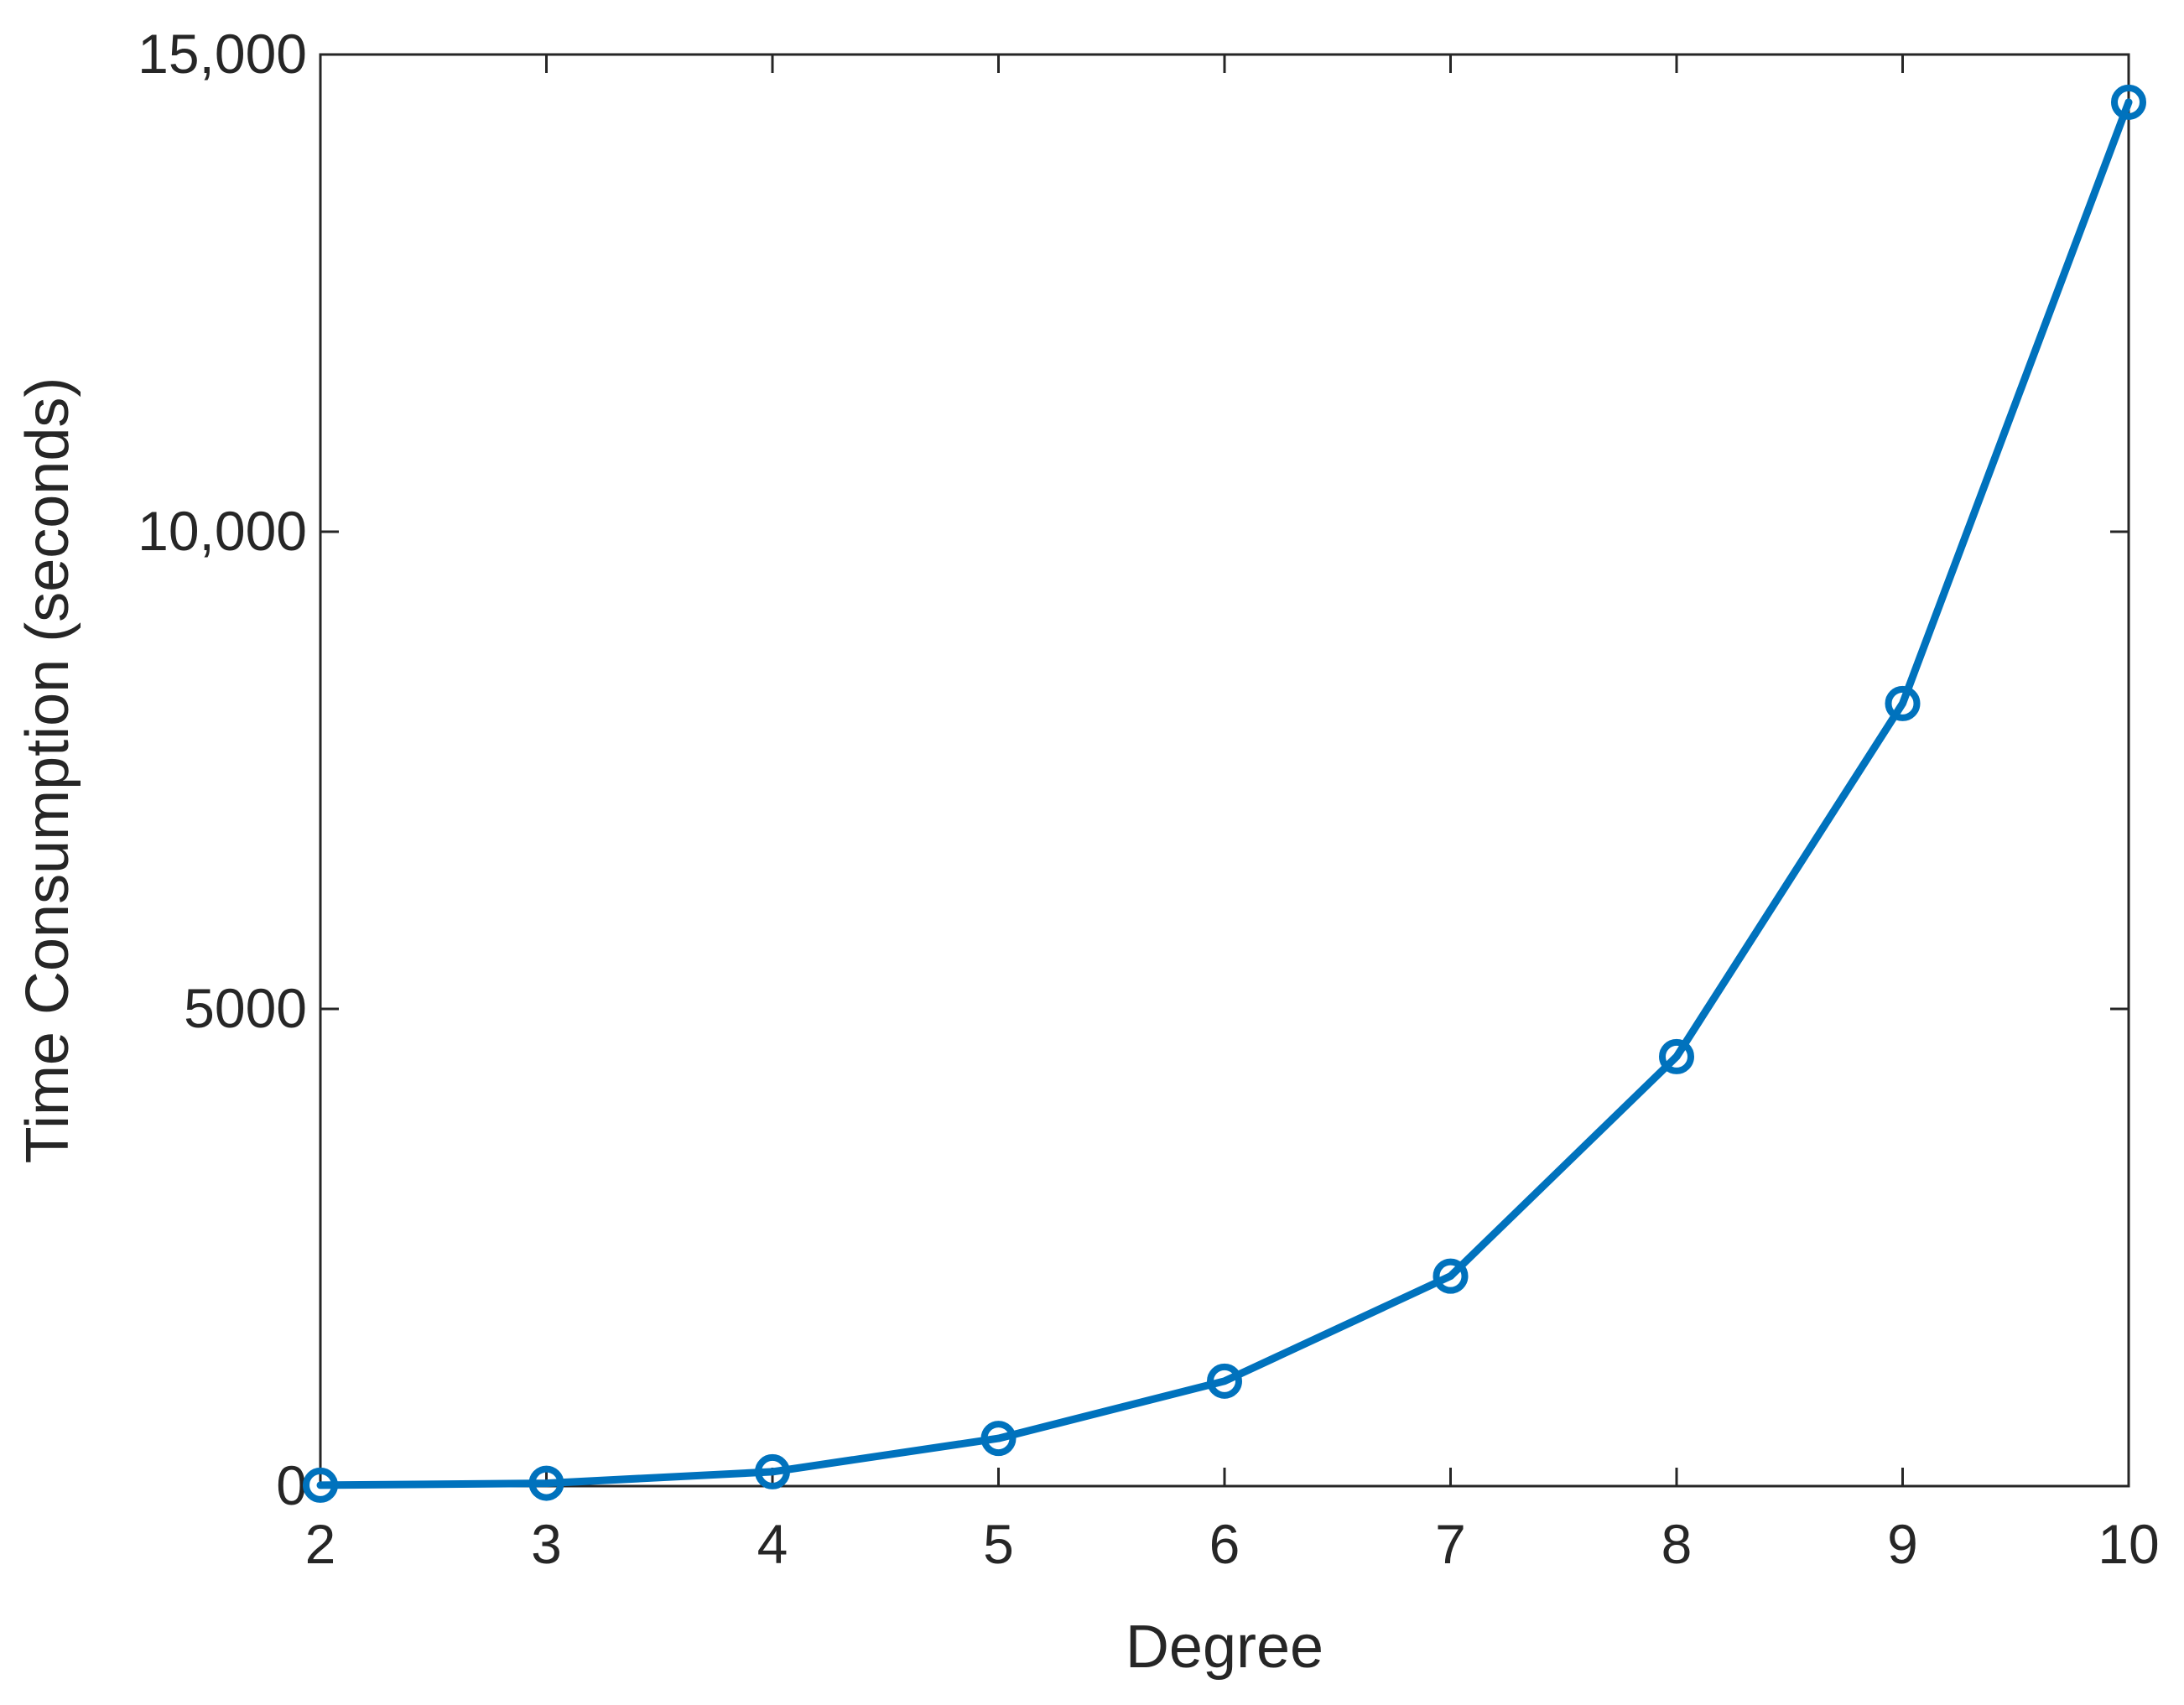 This screenshot has height=1705, width=2184. Describe the element at coordinates (48, 770) in the screenshot. I see `y-axis-title: Time Consumption (seconds)` at that location.